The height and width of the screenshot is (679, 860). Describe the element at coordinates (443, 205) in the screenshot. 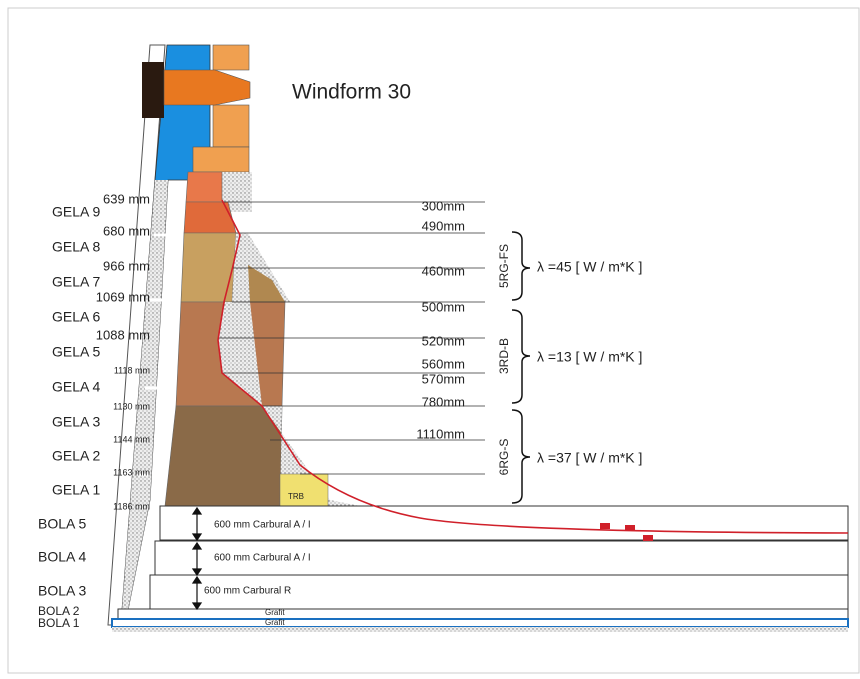

I see `measure: 300mm` at that location.